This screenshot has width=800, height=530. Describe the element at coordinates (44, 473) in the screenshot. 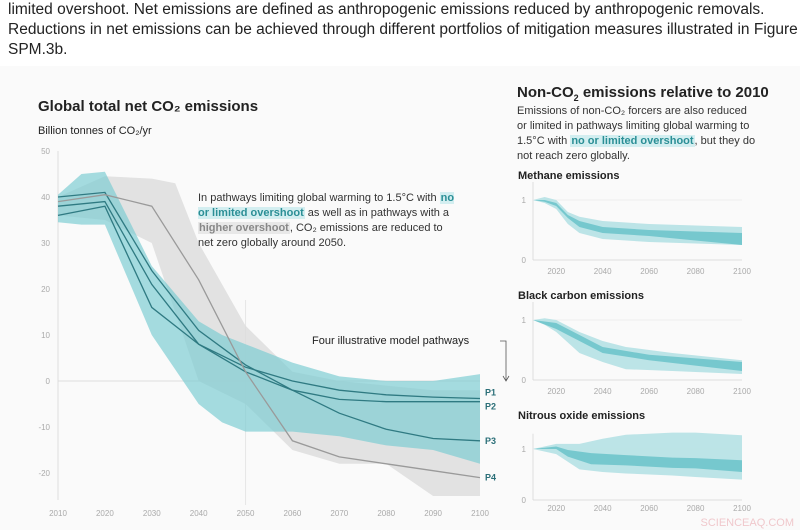

I see `y-tick-label: -20` at that location.